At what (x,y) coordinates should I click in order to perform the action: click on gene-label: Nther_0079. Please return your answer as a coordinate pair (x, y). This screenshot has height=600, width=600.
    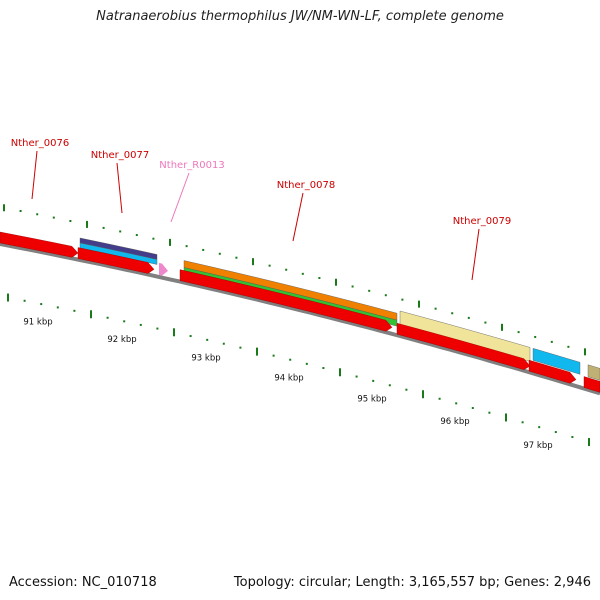
    Looking at the image, I should click on (482, 221).